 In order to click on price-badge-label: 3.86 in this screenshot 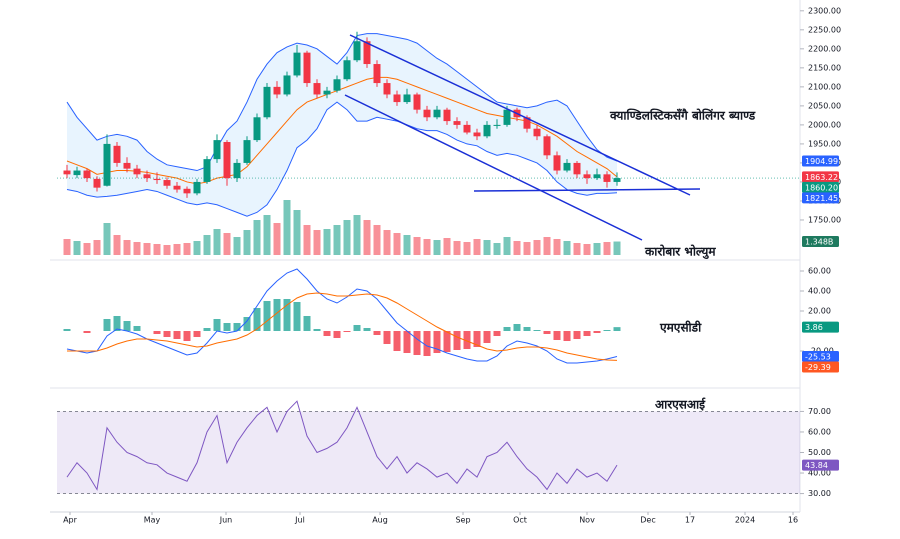, I will do `click(814, 327)`.